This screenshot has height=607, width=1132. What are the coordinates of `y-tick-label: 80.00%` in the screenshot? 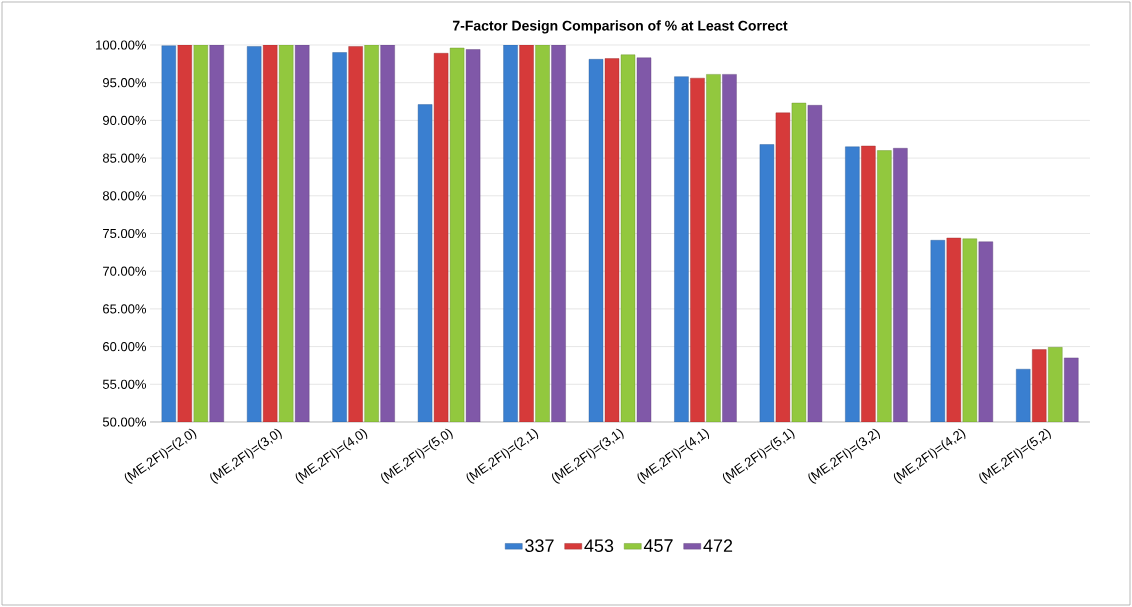 It's located at (124, 196).